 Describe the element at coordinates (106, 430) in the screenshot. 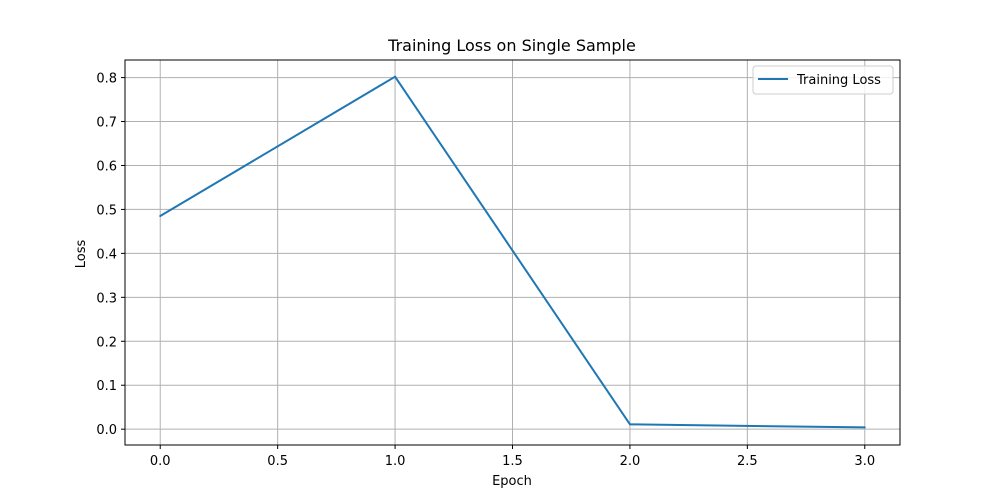

I see `y-tick-label: 0.0` at that location.